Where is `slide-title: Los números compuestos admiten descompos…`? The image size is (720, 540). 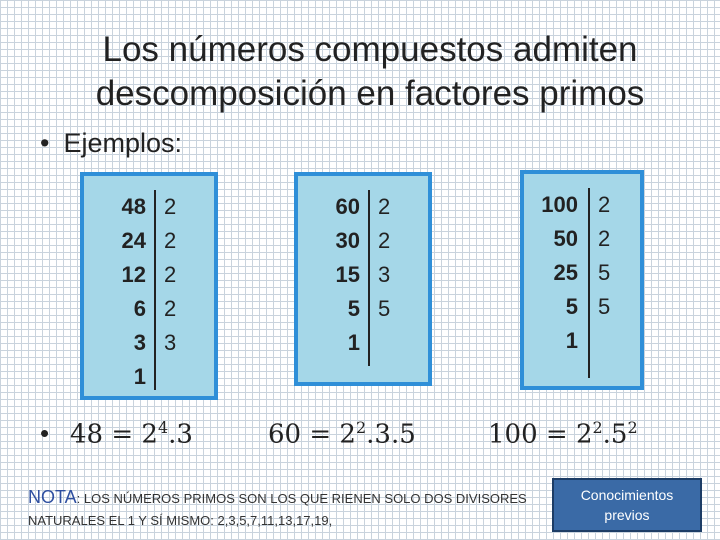 slide-title: Los números compuestos admiten descompos… is located at coordinates (370, 71).